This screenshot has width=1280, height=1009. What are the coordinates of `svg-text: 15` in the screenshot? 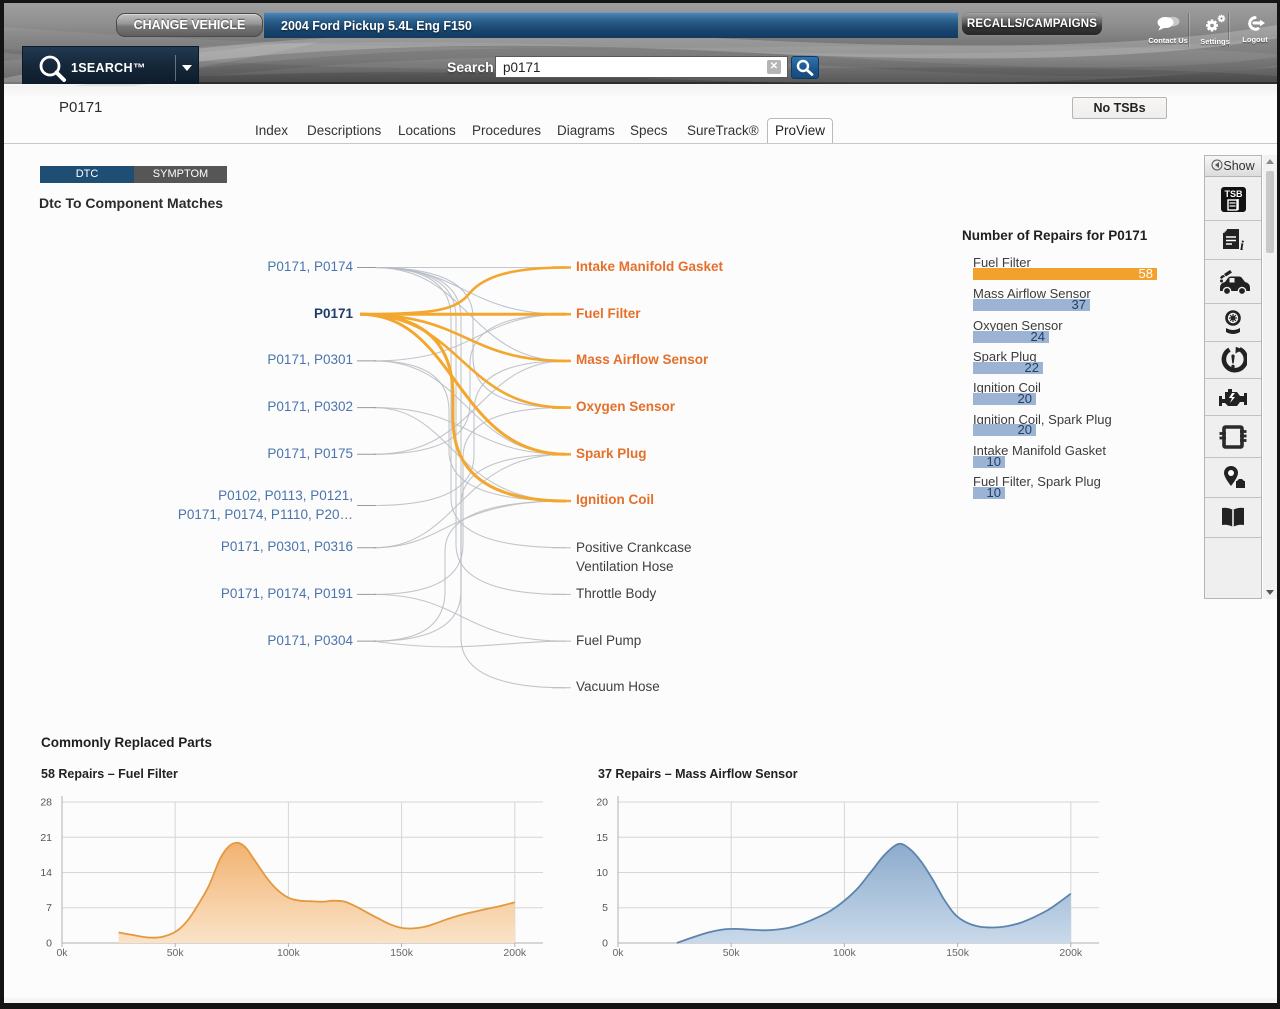 It's located at (602, 838).